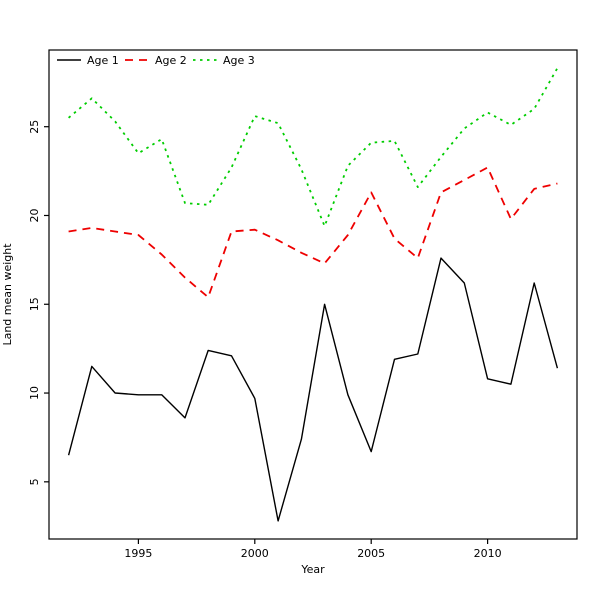 This screenshot has width=600, height=604. What do you see at coordinates (488, 553) in the screenshot?
I see `x-axis-tick-label: 2010` at bounding box center [488, 553].